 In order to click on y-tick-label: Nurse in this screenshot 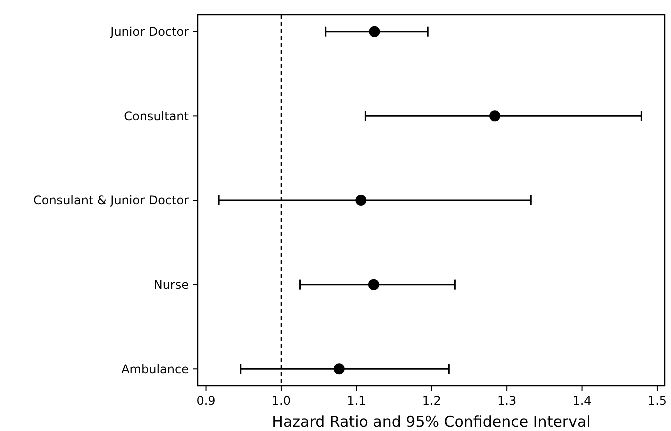, I will do `click(171, 285)`.